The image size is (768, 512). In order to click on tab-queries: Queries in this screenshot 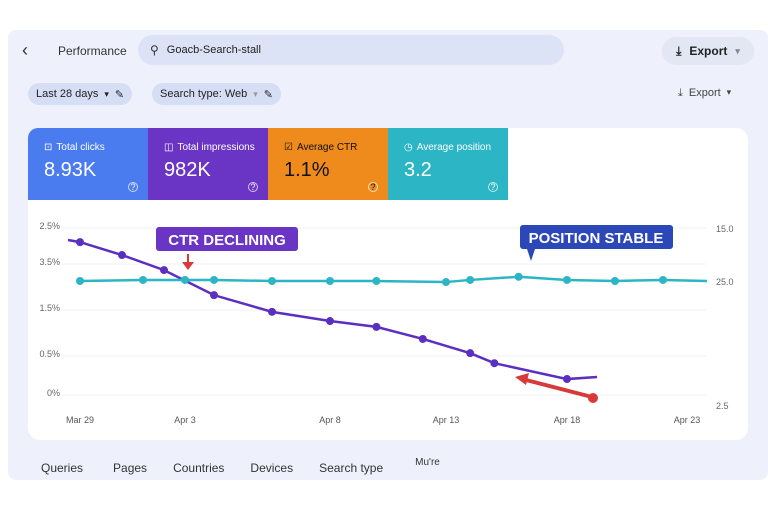, I will do `click(62, 468)`.